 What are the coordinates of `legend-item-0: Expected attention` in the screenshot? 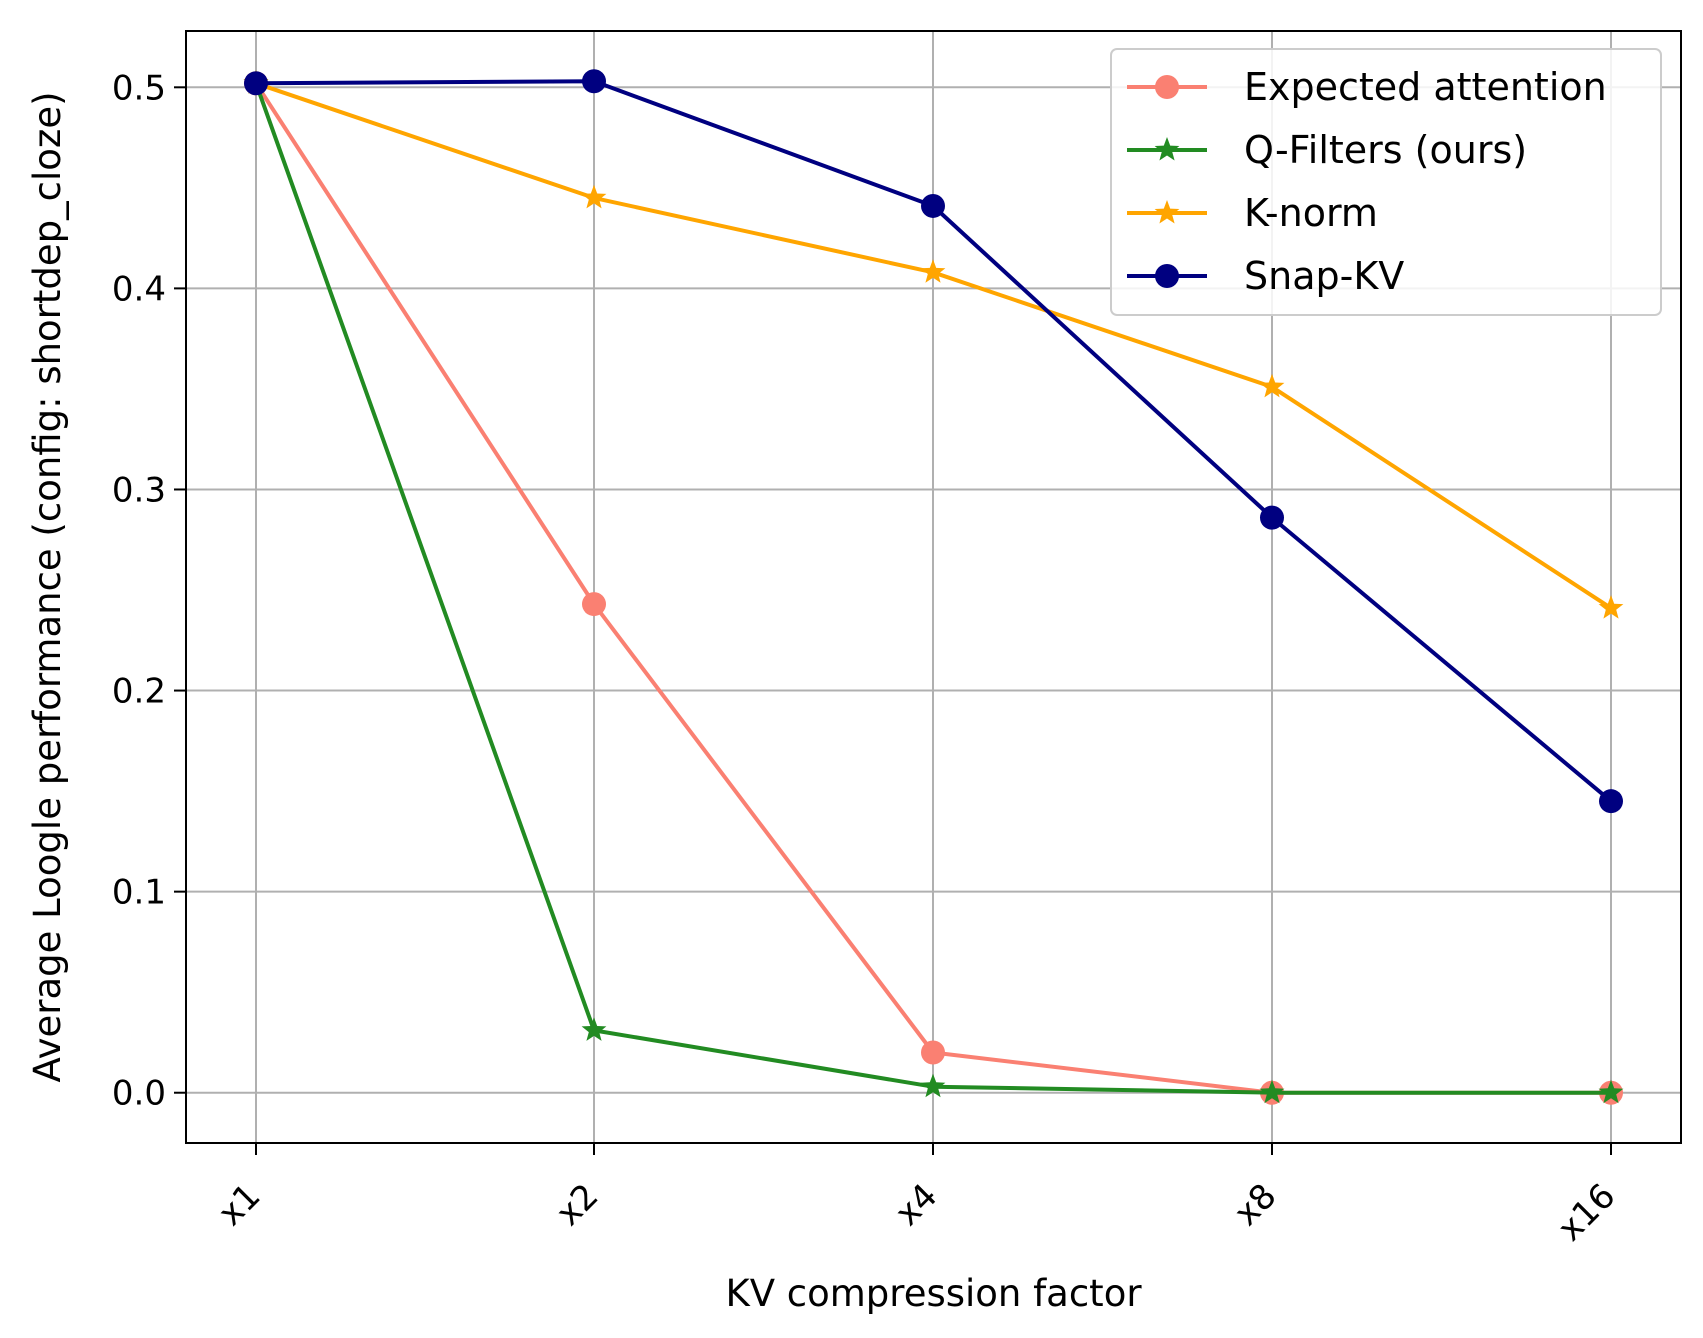 It's located at (1367, 87).